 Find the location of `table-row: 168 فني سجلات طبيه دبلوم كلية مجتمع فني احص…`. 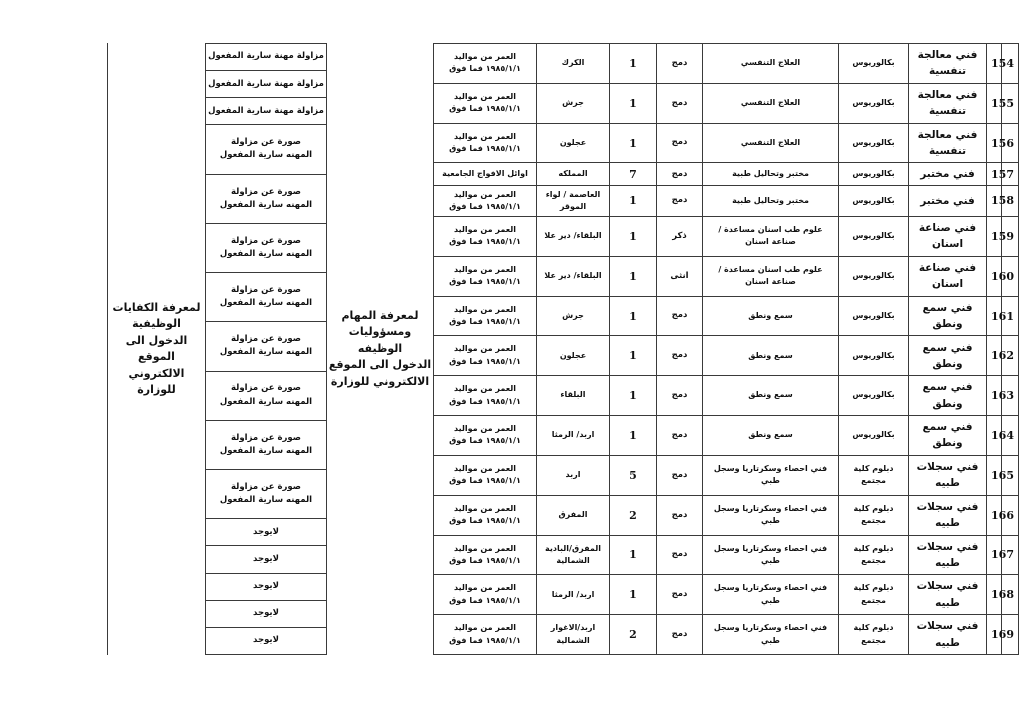

table-row: 168 فني سجلات طبيه دبلوم كلية مجتمع فني احص… is located at coordinates (726, 595).